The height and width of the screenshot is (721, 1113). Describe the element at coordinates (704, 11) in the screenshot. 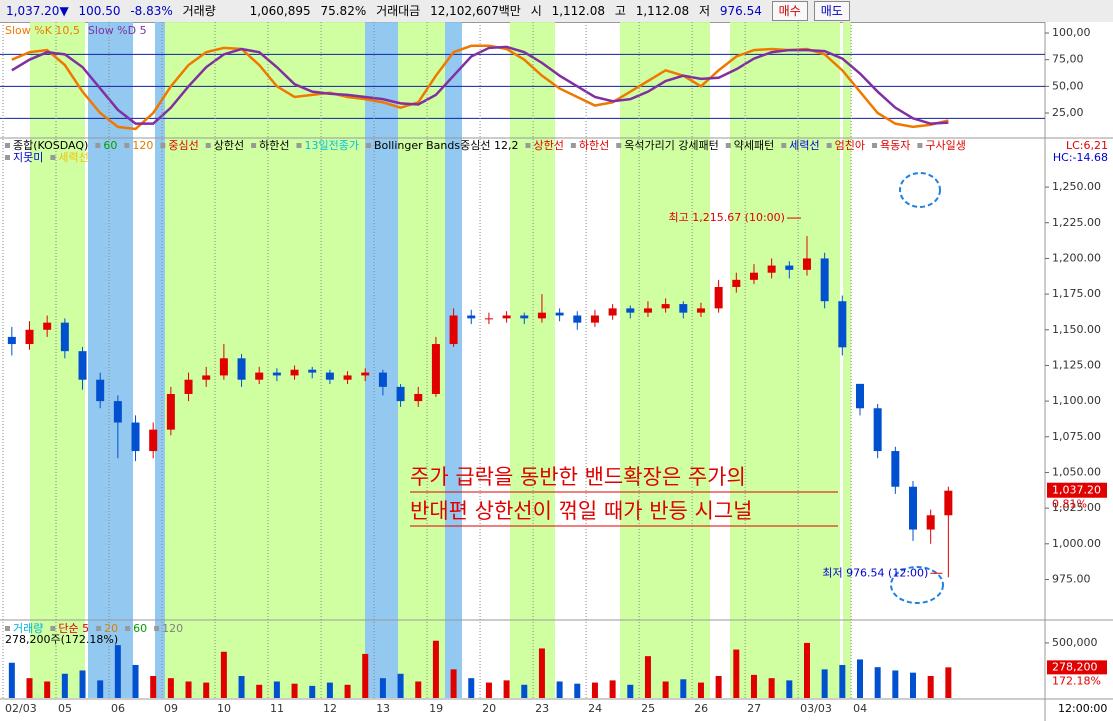

I see `label: 저` at that location.